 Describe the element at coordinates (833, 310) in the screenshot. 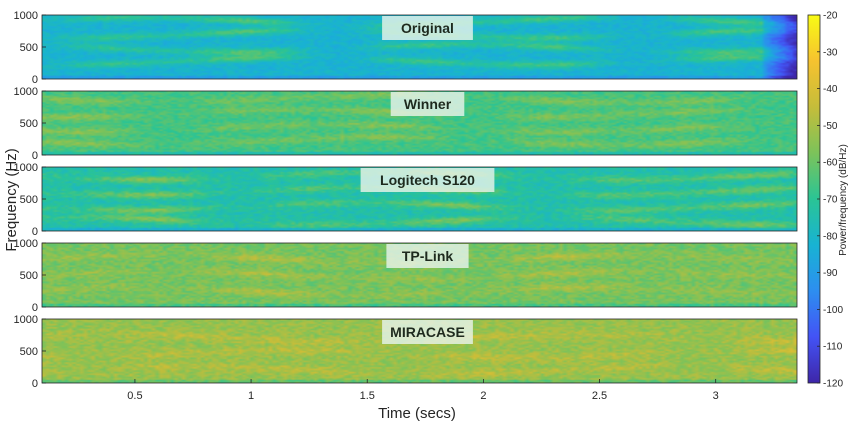

I see `colorbar-tick-label: -100` at that location.